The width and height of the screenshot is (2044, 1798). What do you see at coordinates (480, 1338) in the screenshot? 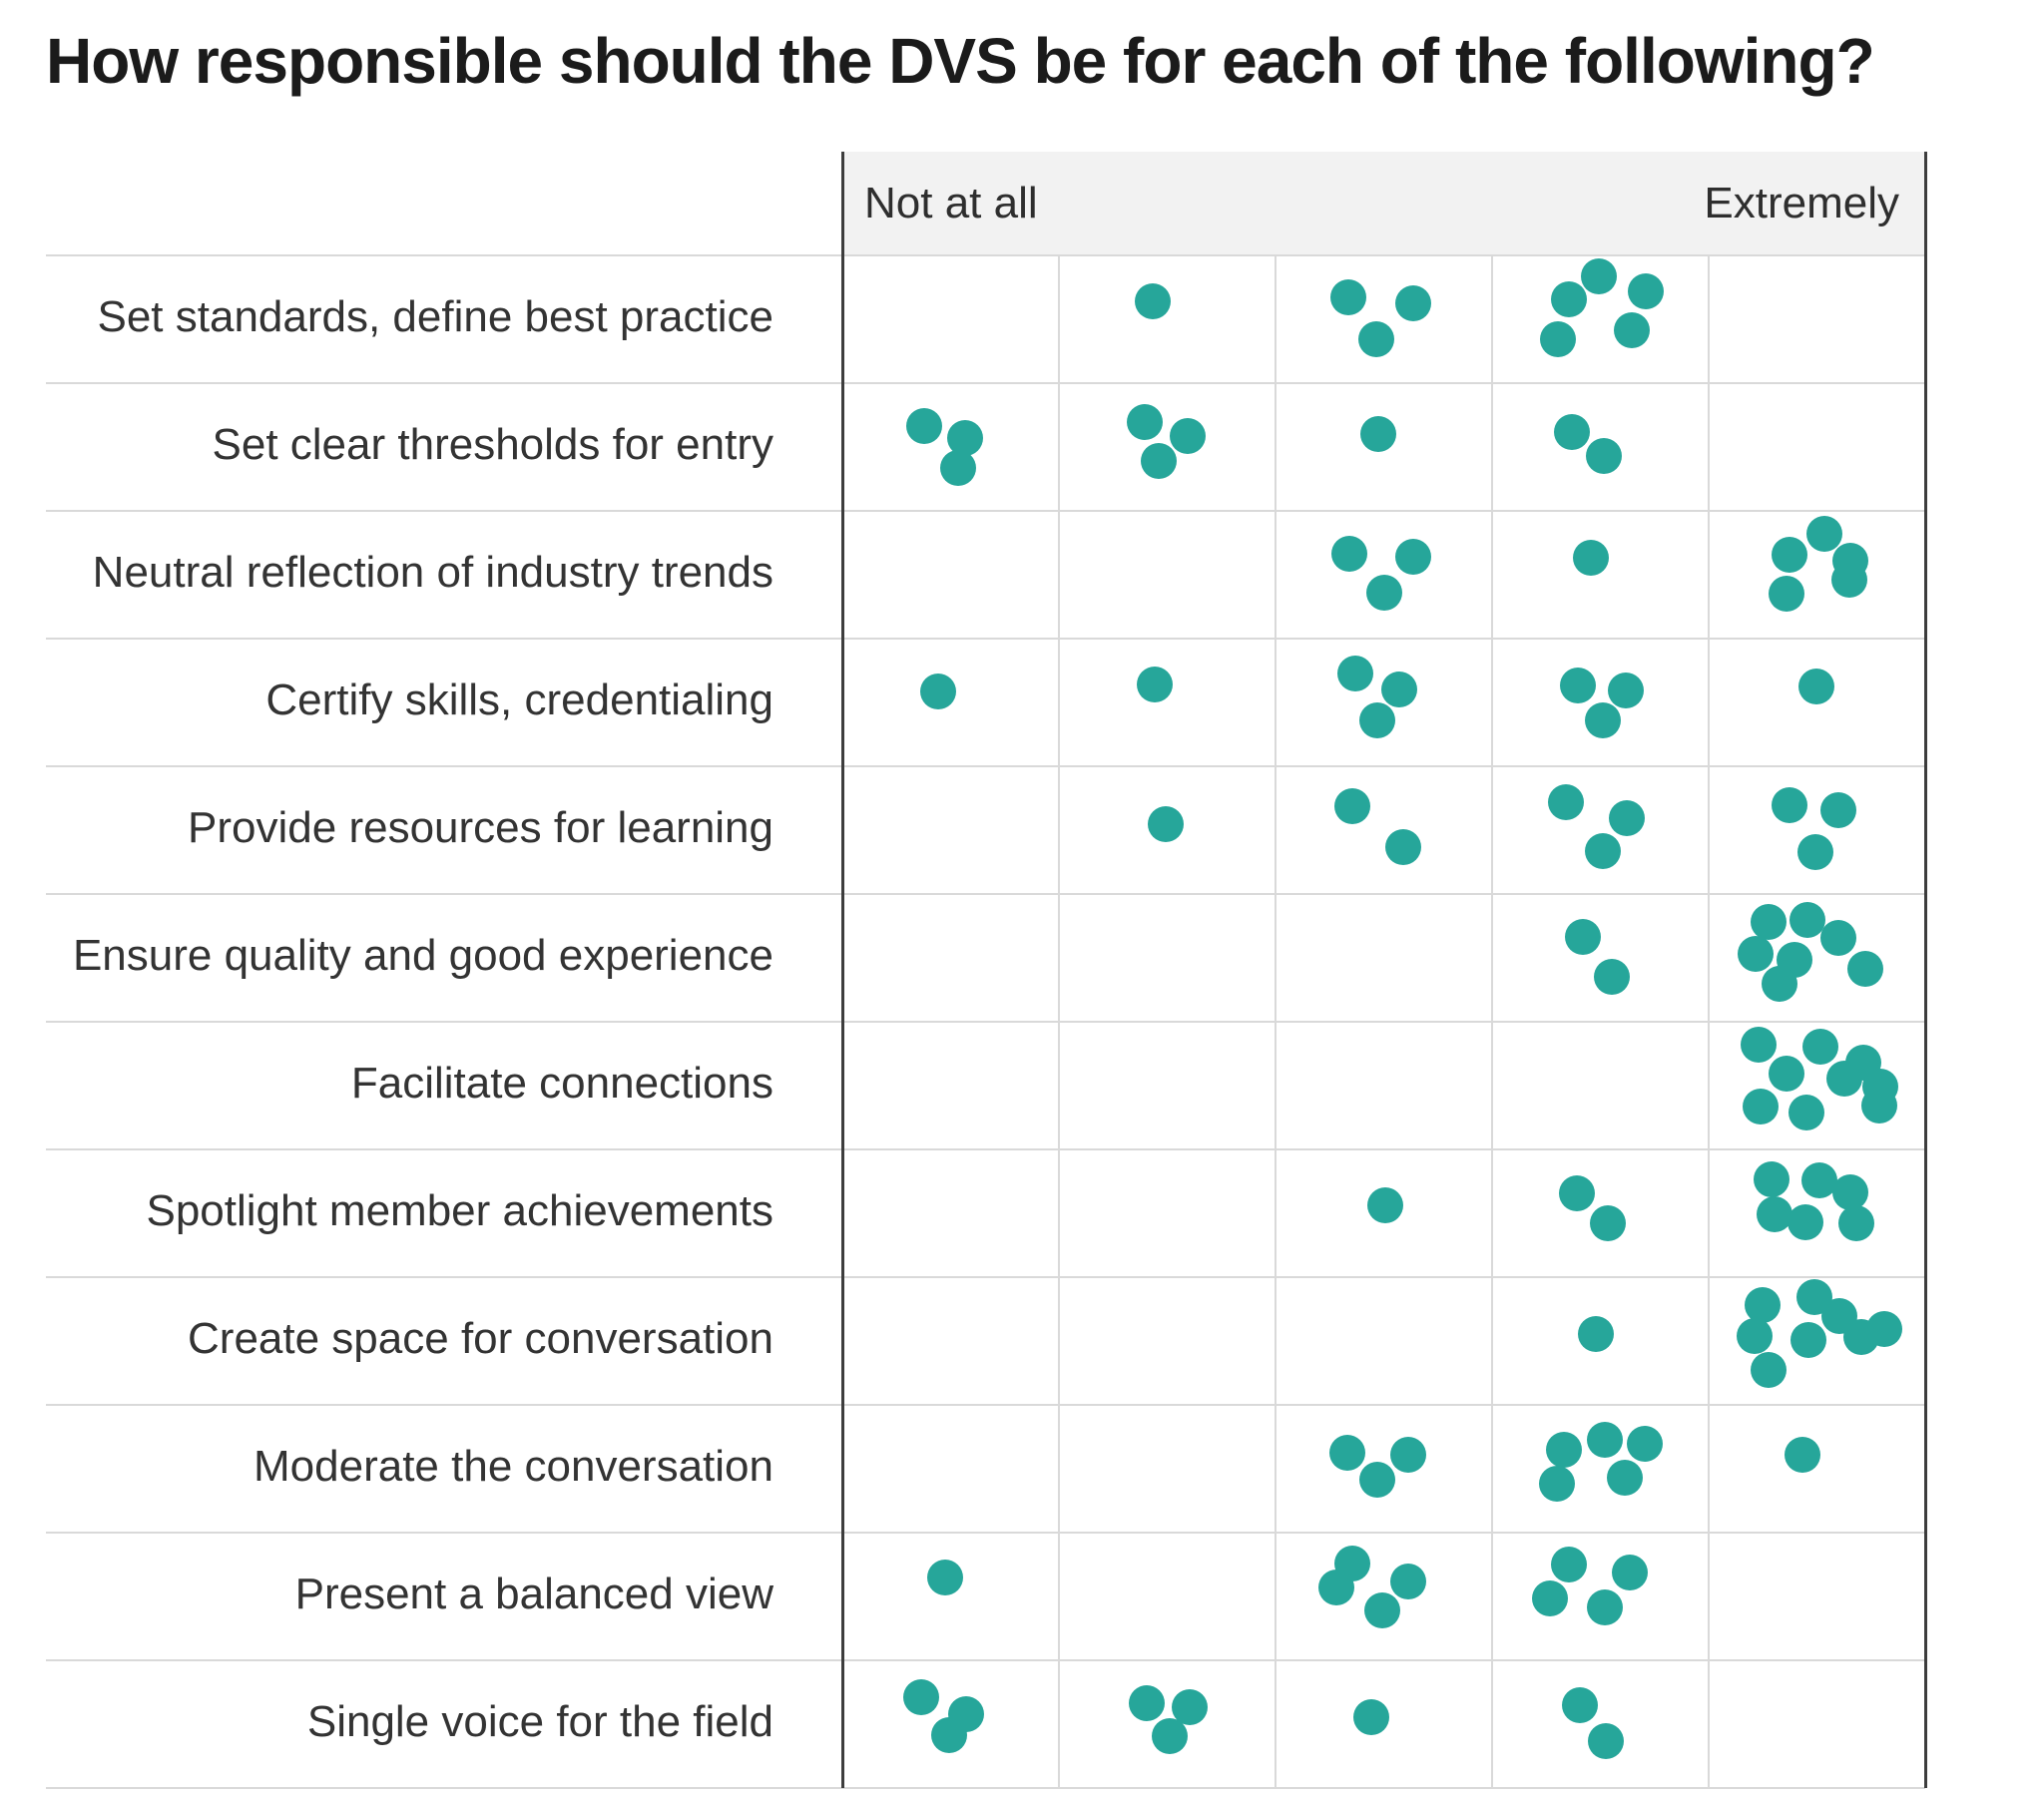
I see `row-label: Create space for conversation` at bounding box center [480, 1338].